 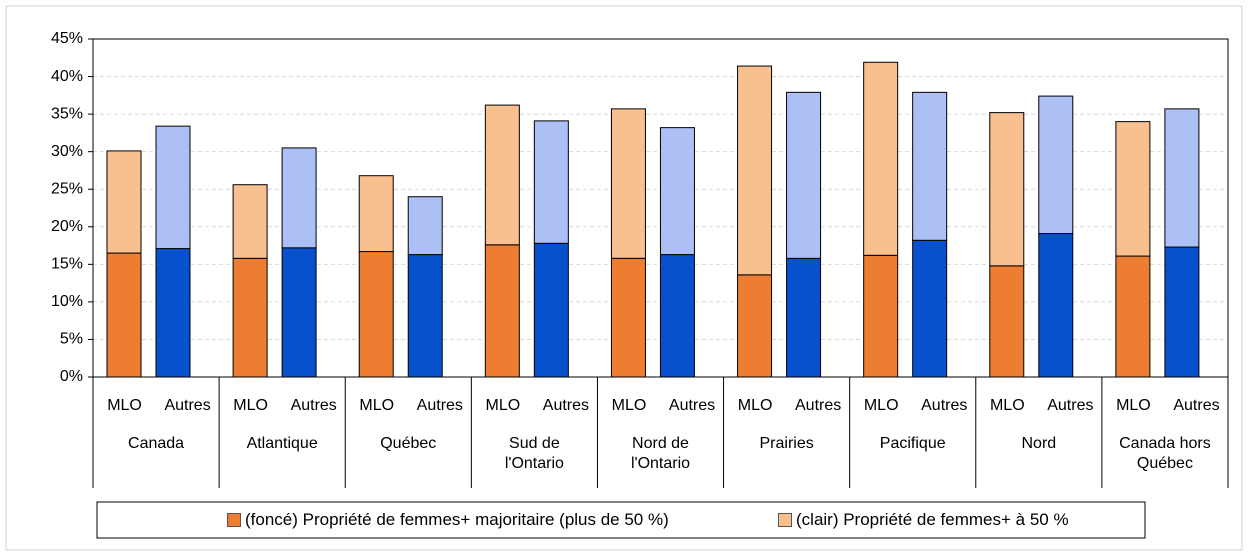 What do you see at coordinates (534, 453) in the screenshot?
I see `group-label: Sud de l'Ontario` at bounding box center [534, 453].